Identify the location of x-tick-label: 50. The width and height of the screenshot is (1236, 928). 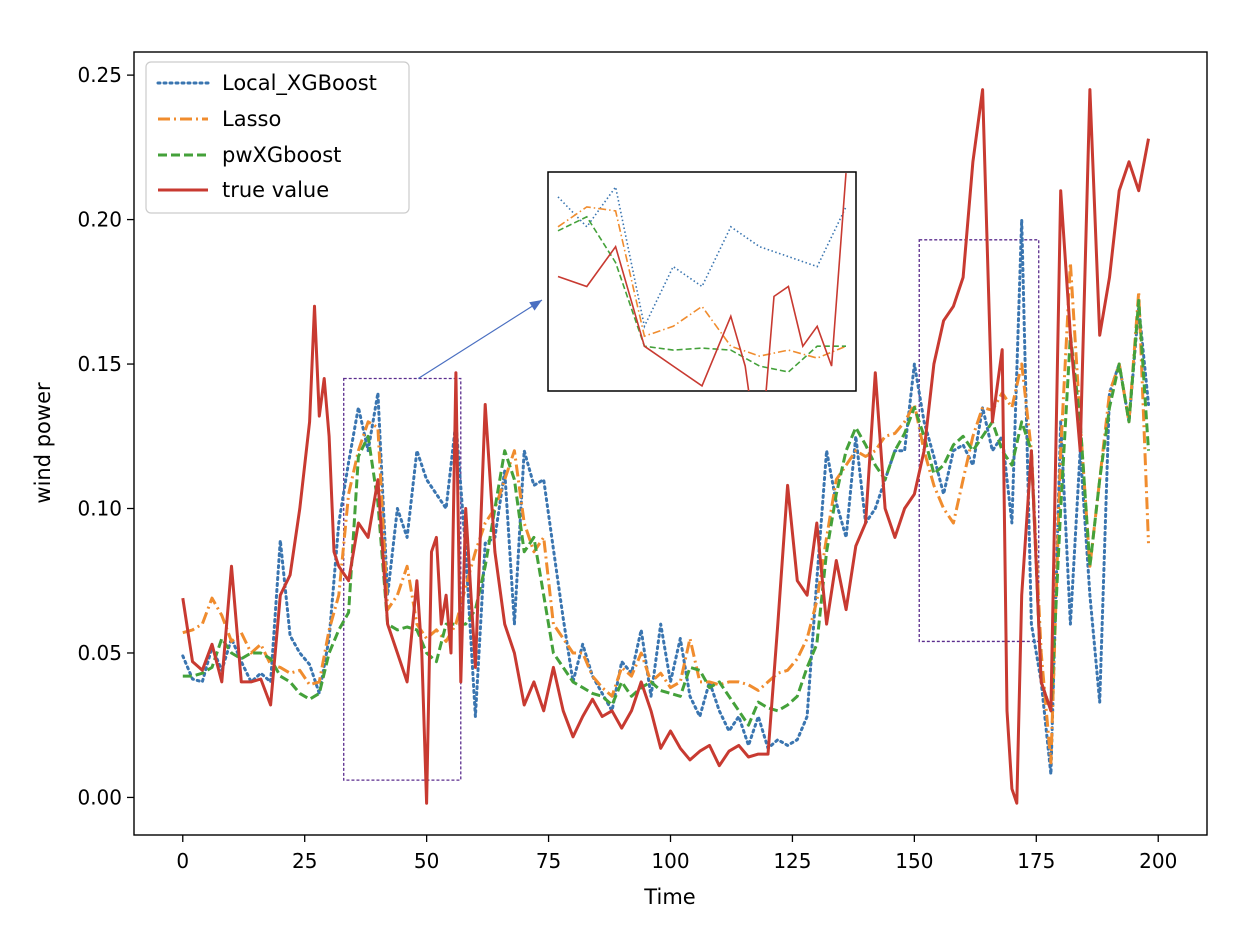
(426, 861).